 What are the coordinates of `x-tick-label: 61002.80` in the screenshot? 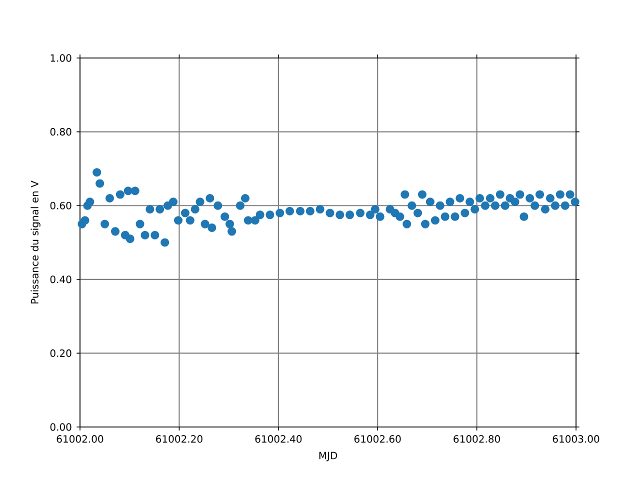 It's located at (477, 439).